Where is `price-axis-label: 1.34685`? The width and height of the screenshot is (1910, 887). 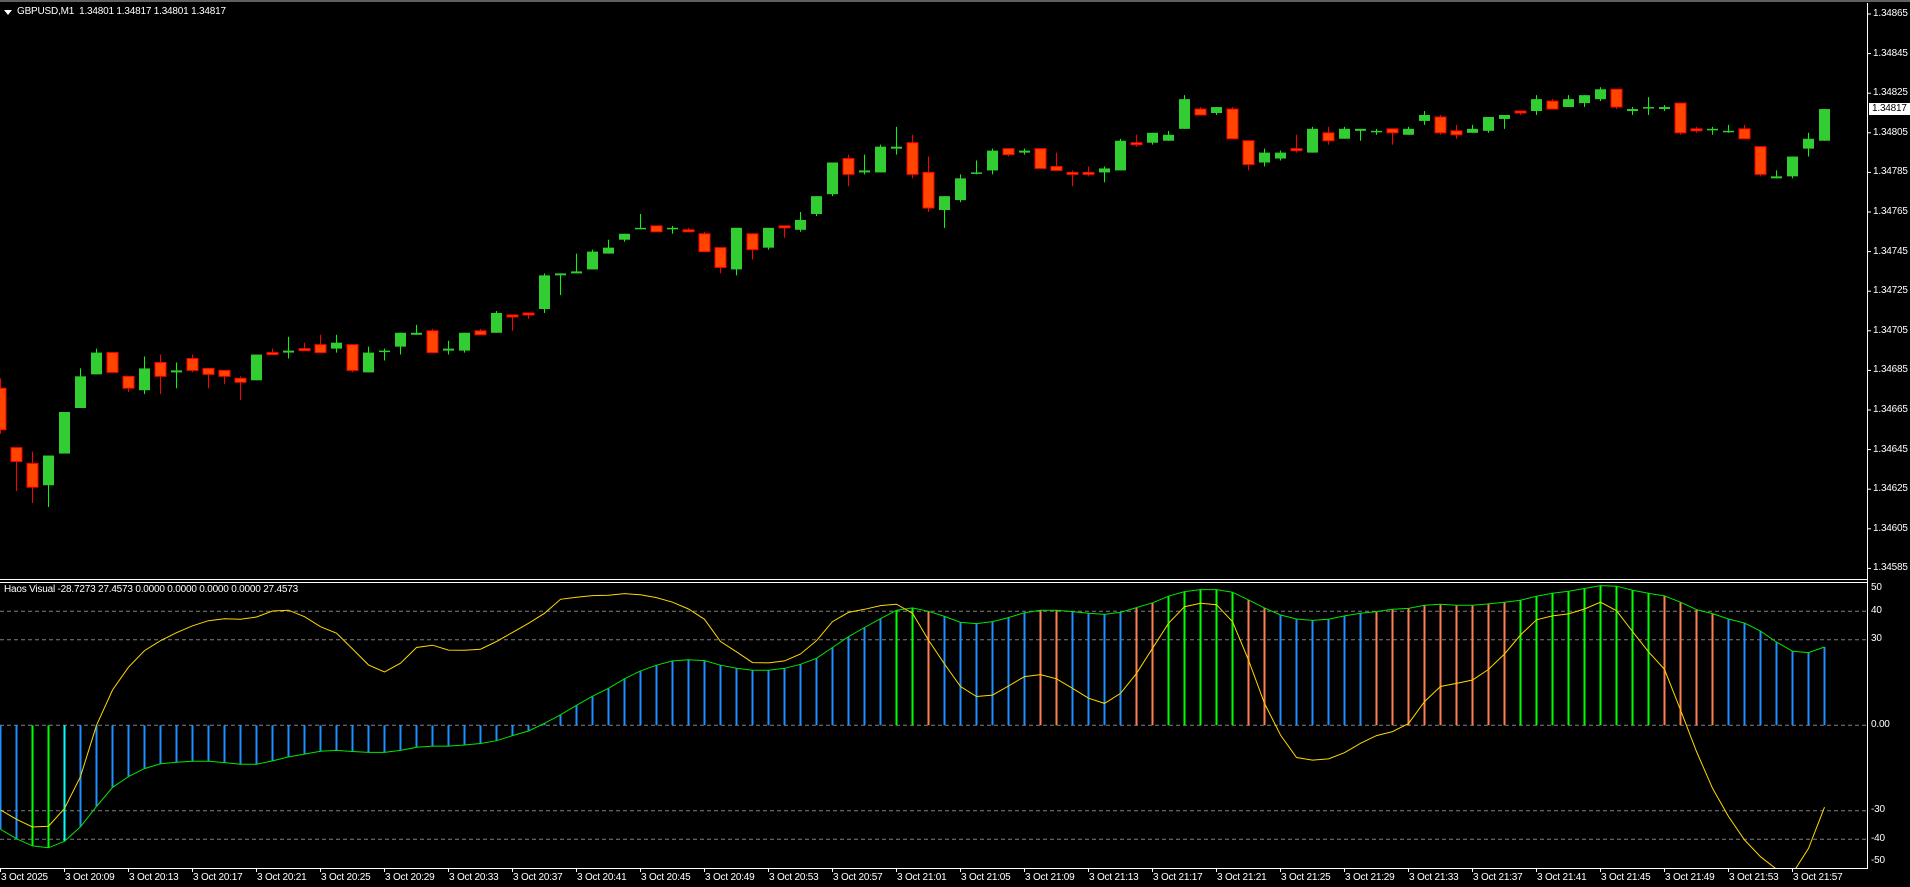 price-axis-label: 1.34685 is located at coordinates (1890, 370).